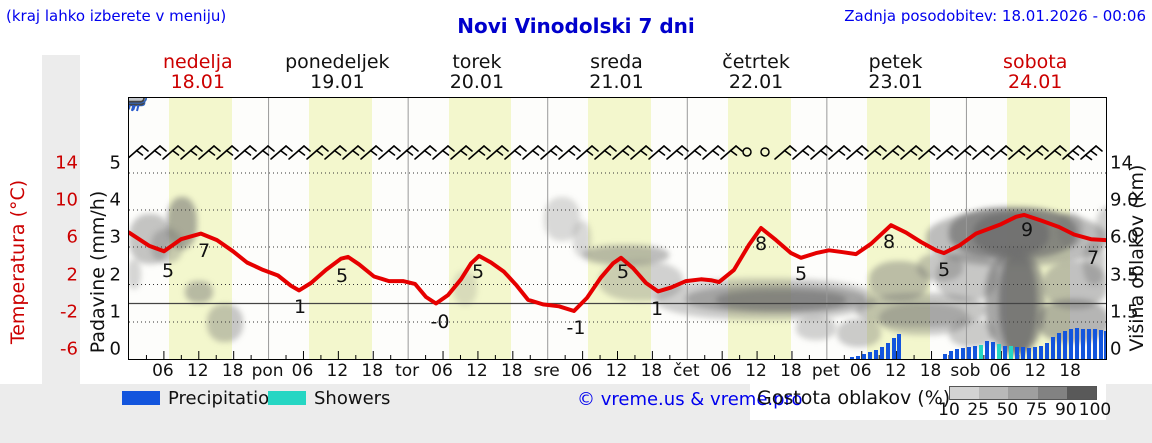  I want to click on density-tick-label: 100, so click(1095, 410).